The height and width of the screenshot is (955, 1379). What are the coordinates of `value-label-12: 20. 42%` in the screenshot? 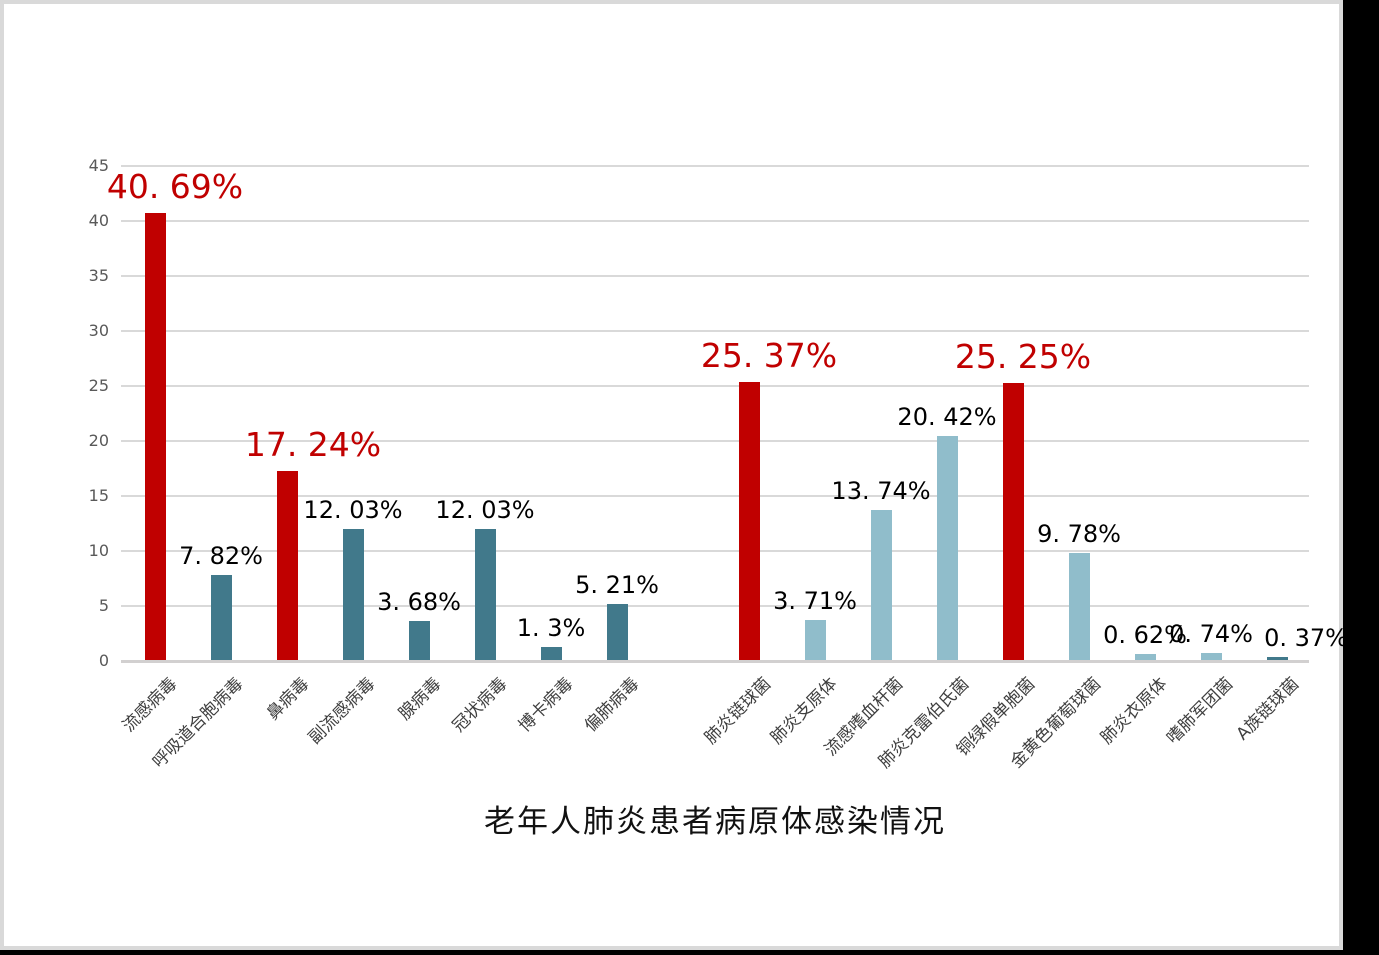 It's located at (947, 417).